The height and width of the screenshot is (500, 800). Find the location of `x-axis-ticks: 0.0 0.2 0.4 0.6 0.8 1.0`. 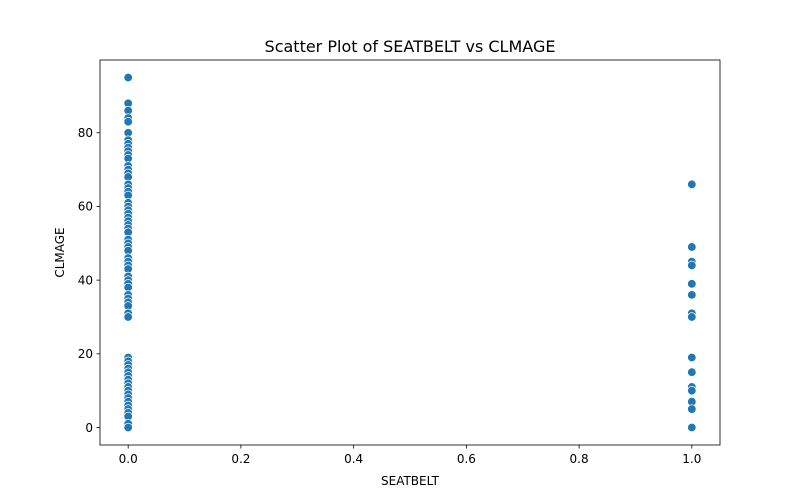

x-axis-ticks: 0.0 0.2 0.4 0.6 0.8 1.0 is located at coordinates (410, 455).